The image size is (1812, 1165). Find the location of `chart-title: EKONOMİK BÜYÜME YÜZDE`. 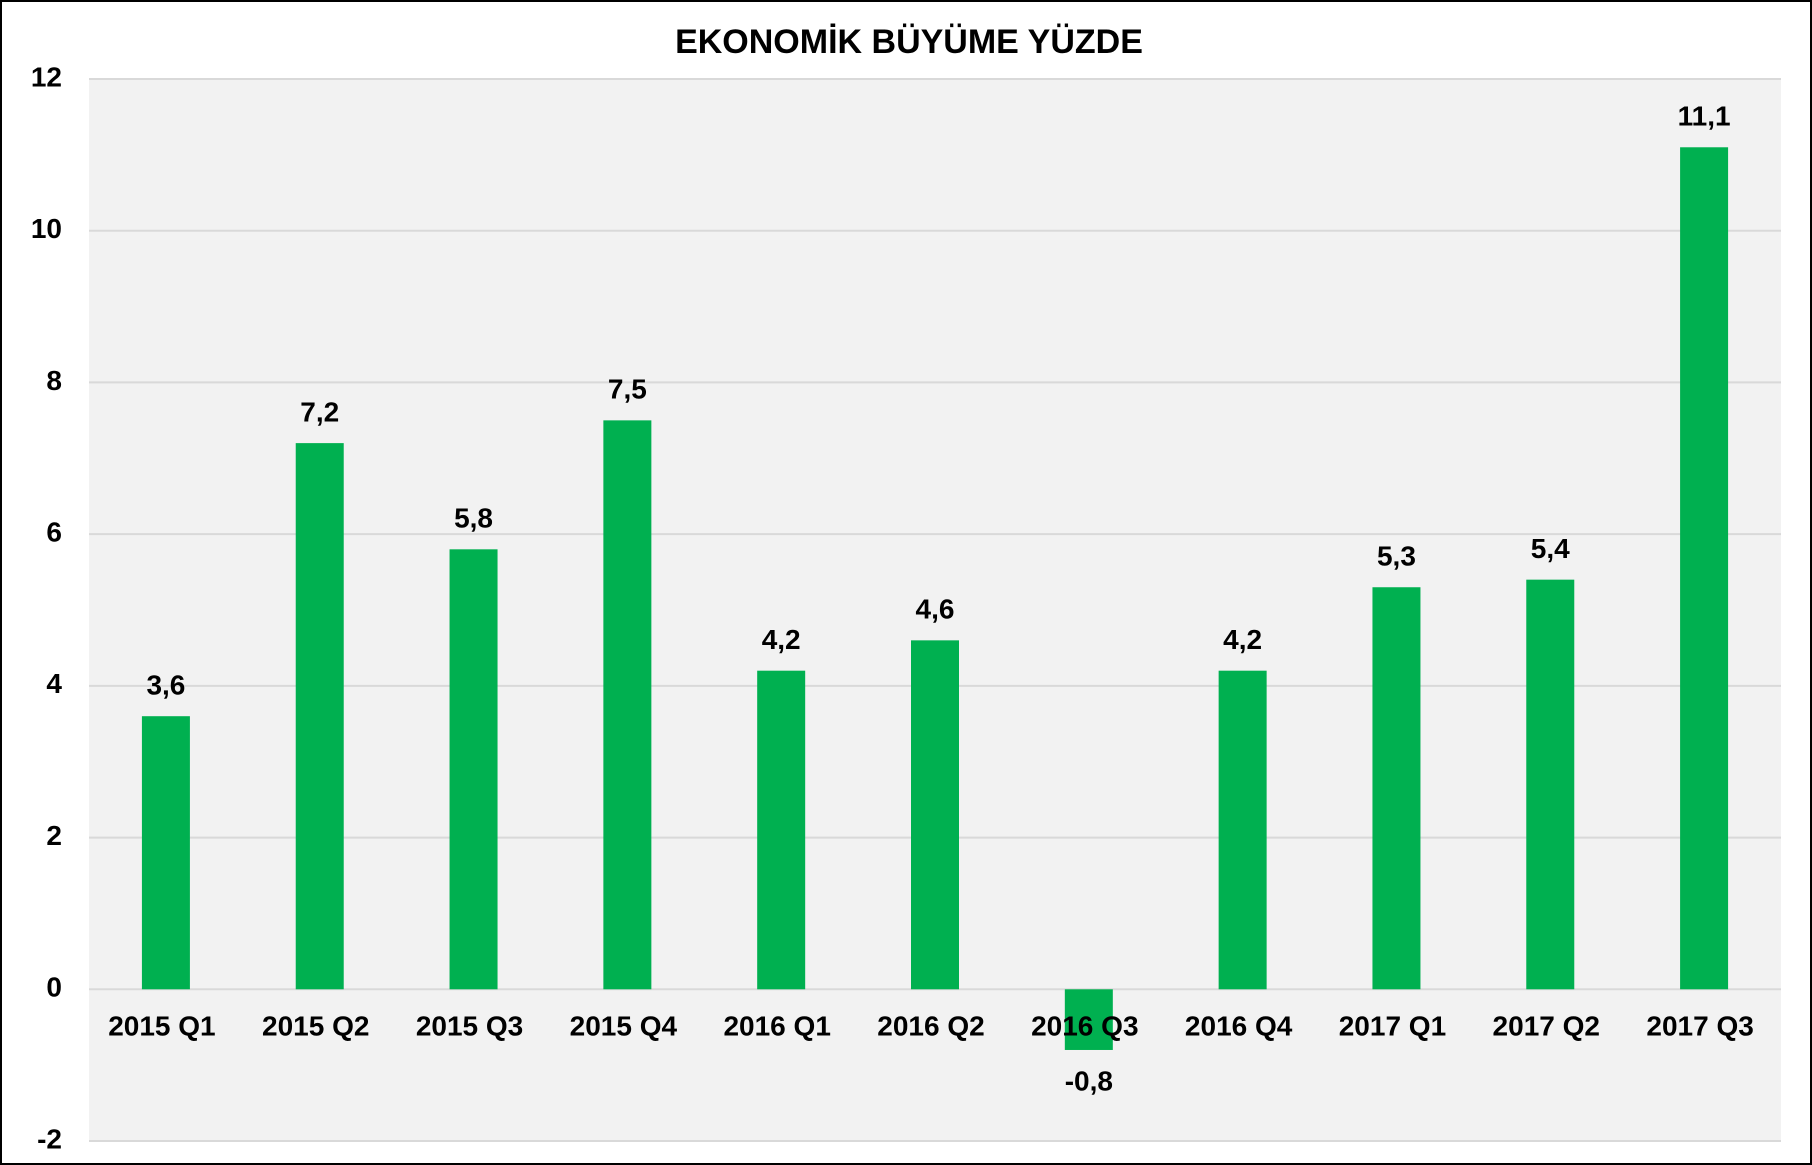

chart-title: EKONOMİK BÜYÜME YÜZDE is located at coordinates (909, 42).